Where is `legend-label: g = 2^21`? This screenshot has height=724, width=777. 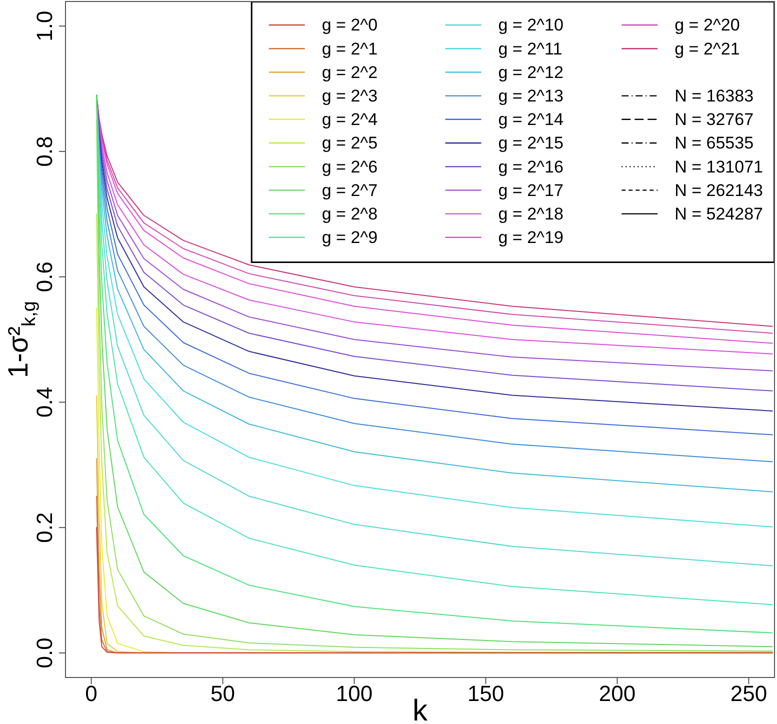 legend-label: g = 2^21 is located at coordinates (707, 48).